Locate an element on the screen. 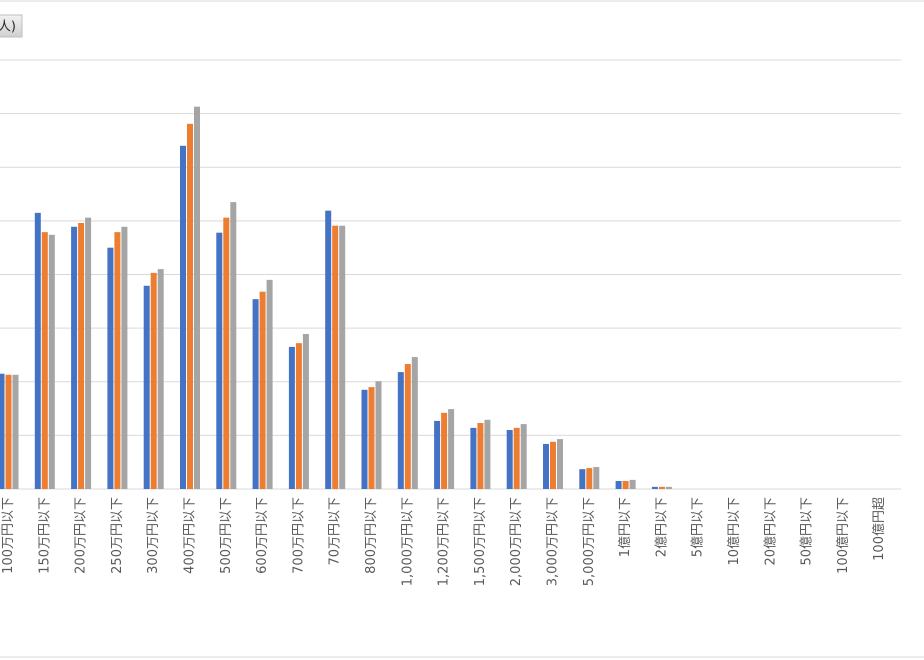 The height and width of the screenshot is (660, 924). x-tick-label: 50億円以下 is located at coordinates (807, 531).